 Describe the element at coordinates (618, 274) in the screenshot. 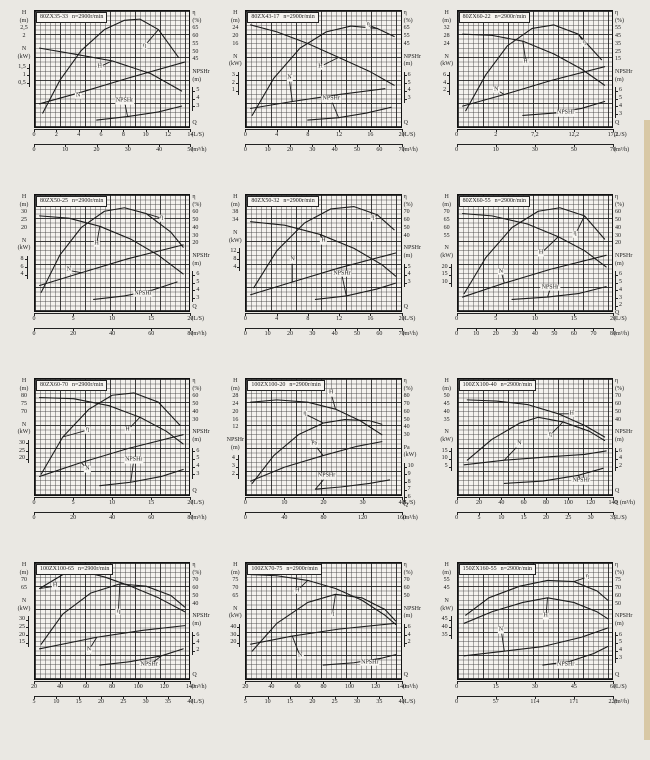

I see `bracket-tick-label: 6` at that location.